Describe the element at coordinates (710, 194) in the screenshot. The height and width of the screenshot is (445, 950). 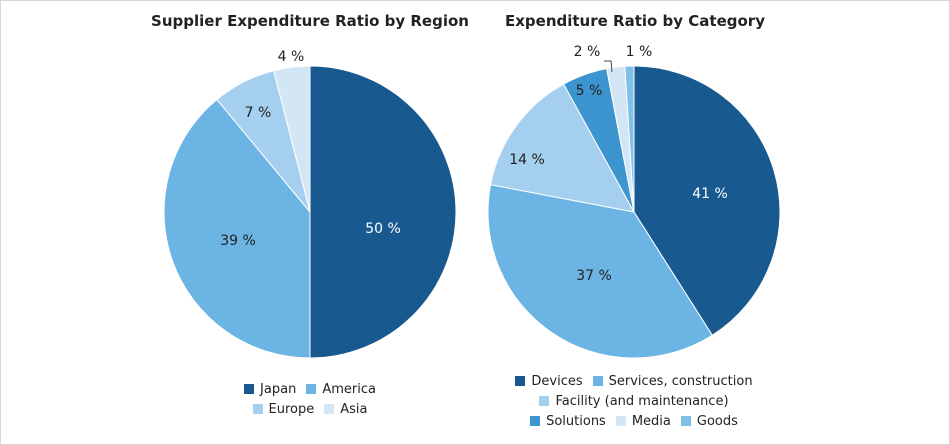
I see `slice-label-devices: 41 %` at that location.